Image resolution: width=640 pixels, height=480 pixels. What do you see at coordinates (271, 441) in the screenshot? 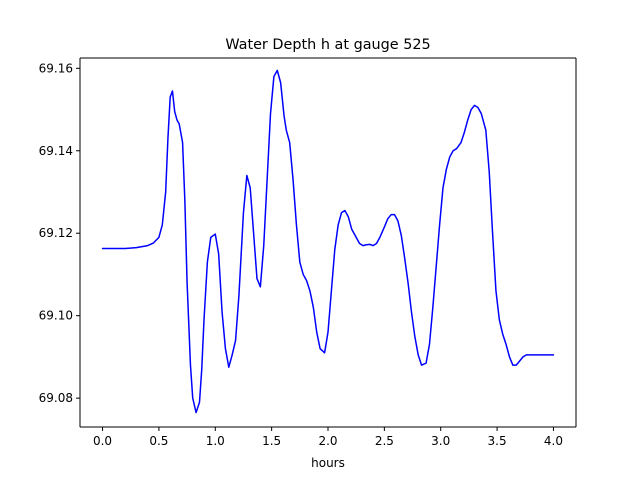
I see `x-tick-label: 1.5` at bounding box center [271, 441].